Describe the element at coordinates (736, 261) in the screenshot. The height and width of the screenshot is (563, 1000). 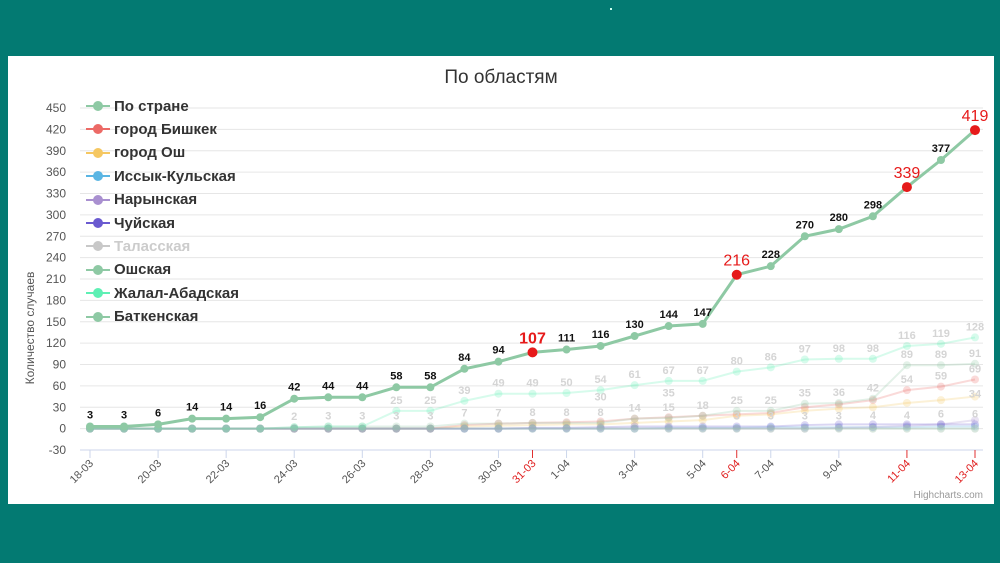
I see `country-data-label: 216` at that location.